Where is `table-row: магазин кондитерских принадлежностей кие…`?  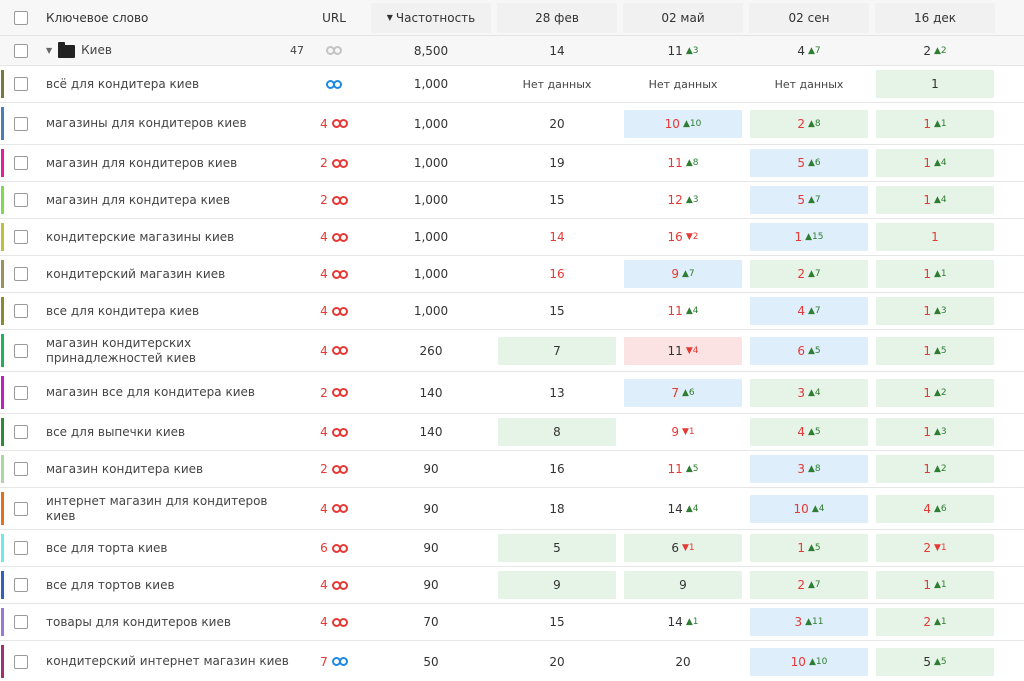
table-row: магазин кондитерских принадлежностей кие… is located at coordinates (512, 351).